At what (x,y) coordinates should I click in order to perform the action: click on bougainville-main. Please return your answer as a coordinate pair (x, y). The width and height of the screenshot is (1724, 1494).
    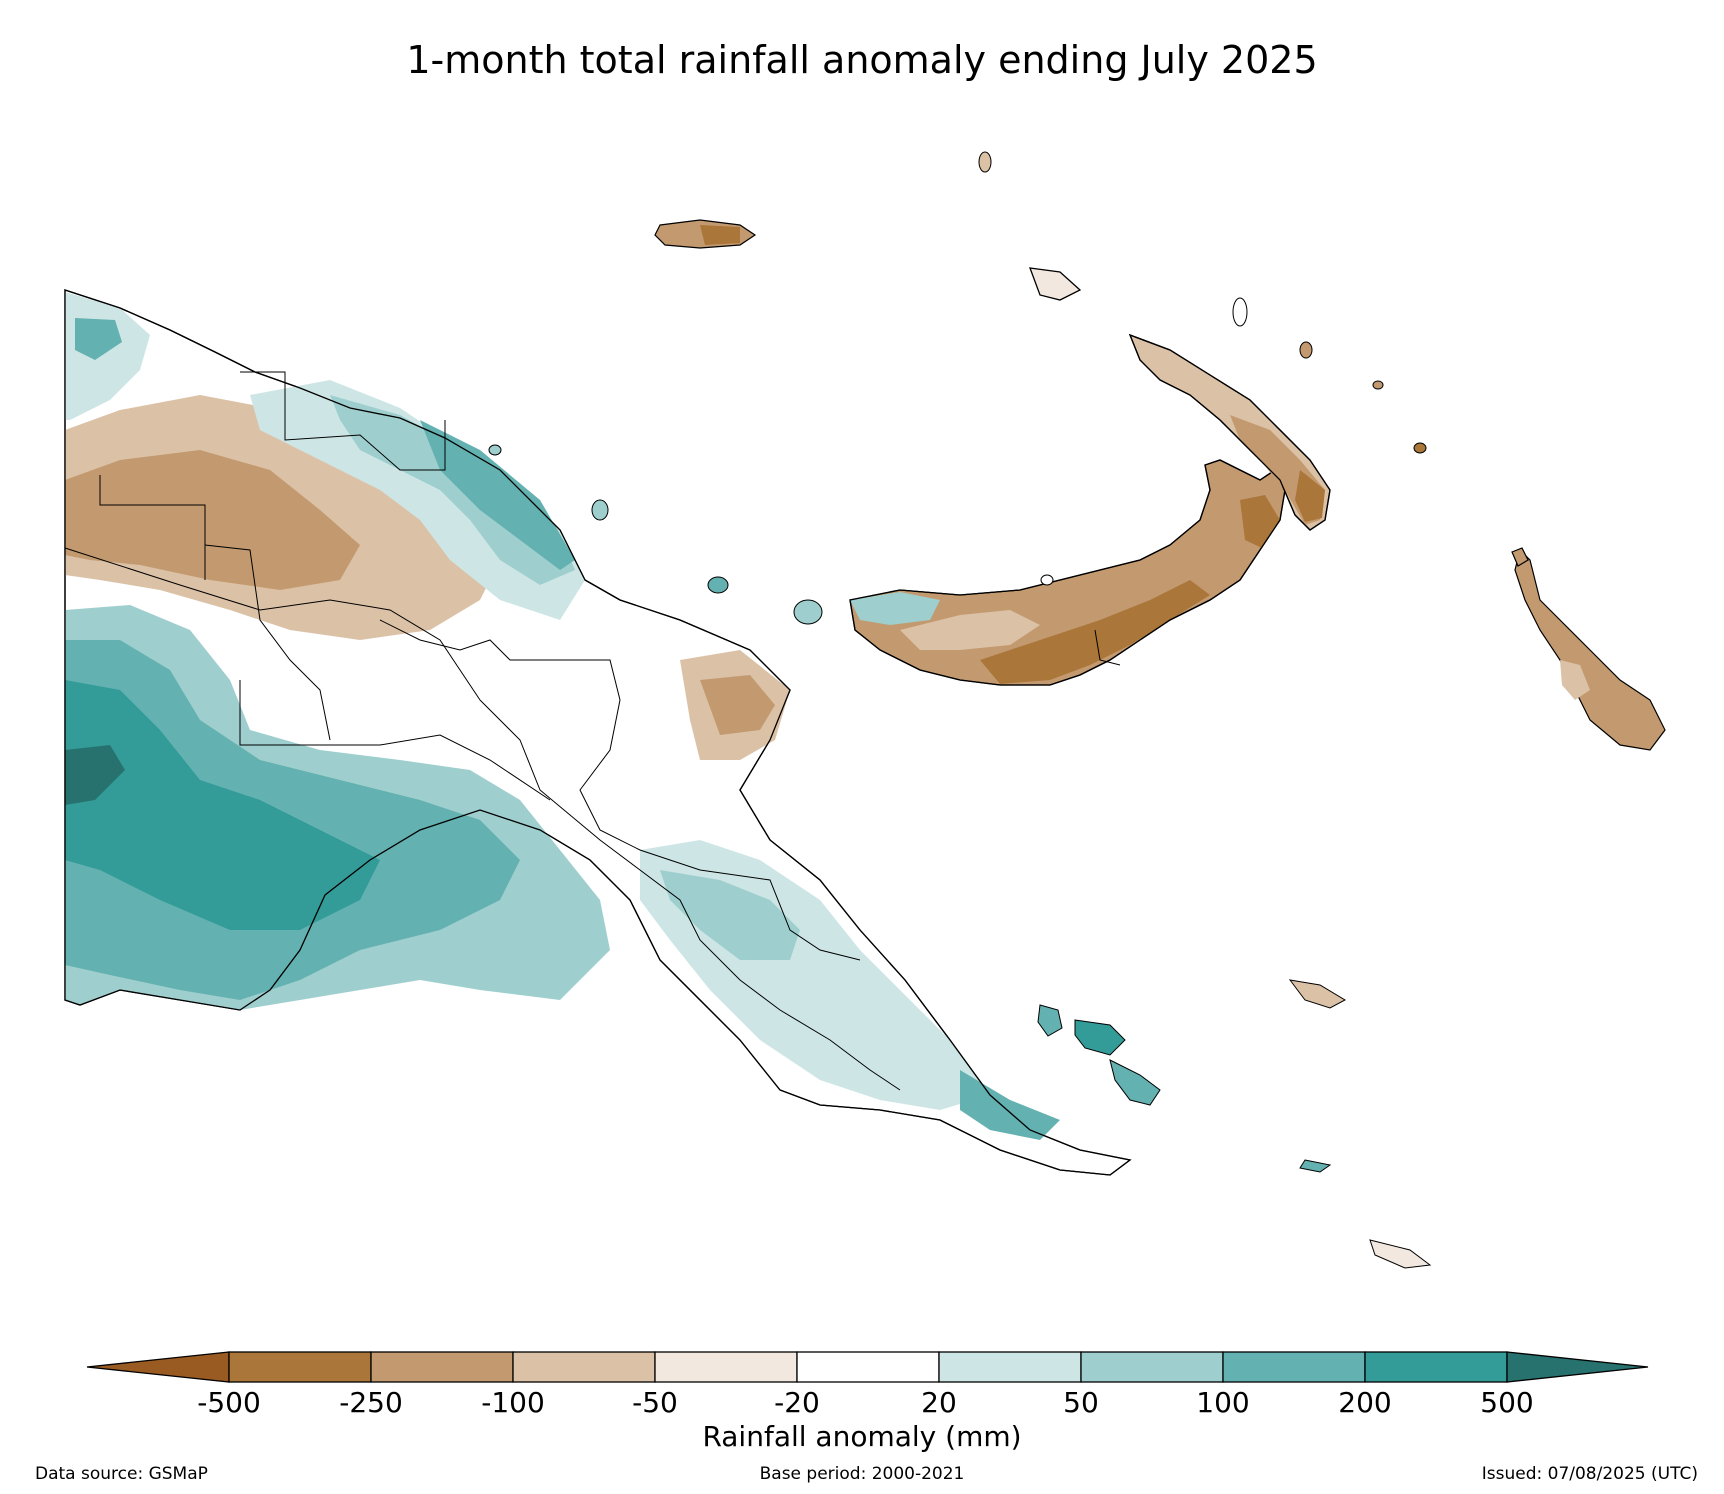
    Looking at the image, I should click on (1590, 649).